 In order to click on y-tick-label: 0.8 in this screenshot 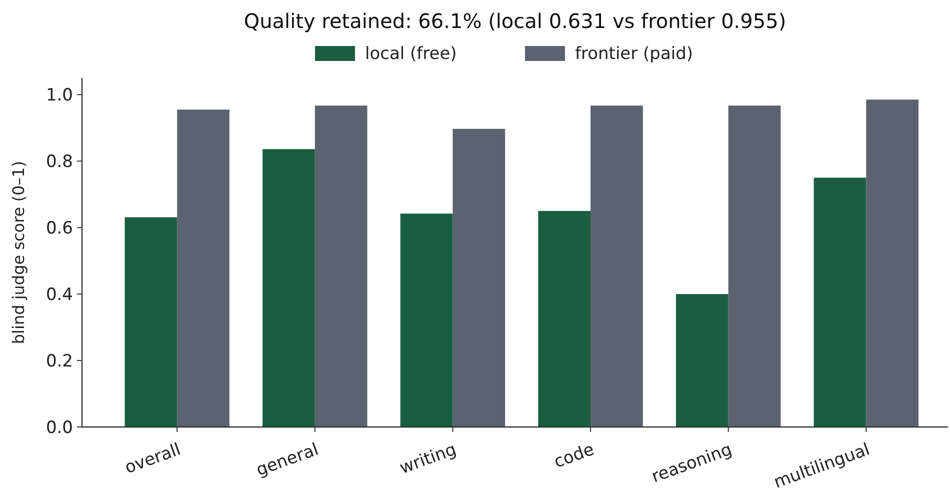, I will do `click(59, 162)`.